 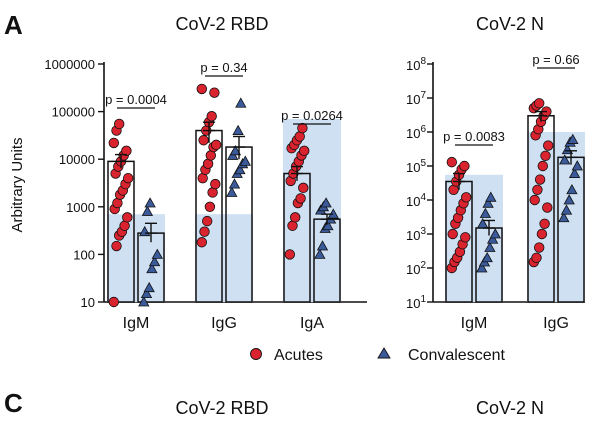 I want to click on legend-convalescent-marker, so click(x=384, y=353).